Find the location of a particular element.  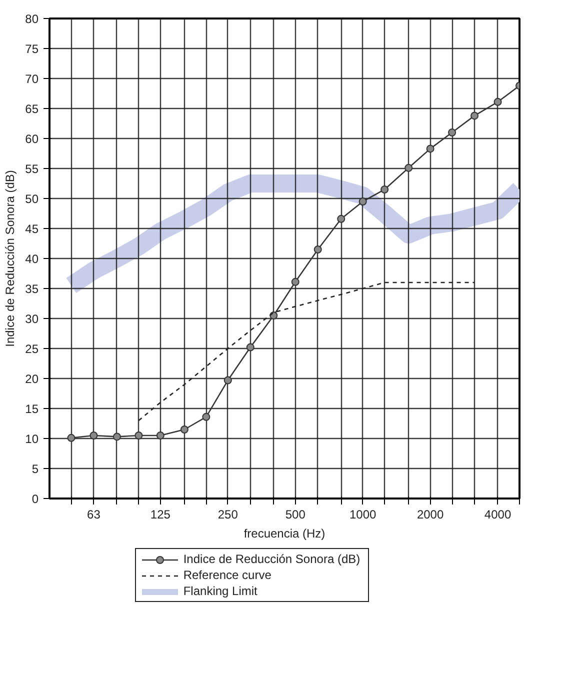

y-tick-label: 25 is located at coordinates (32, 349).